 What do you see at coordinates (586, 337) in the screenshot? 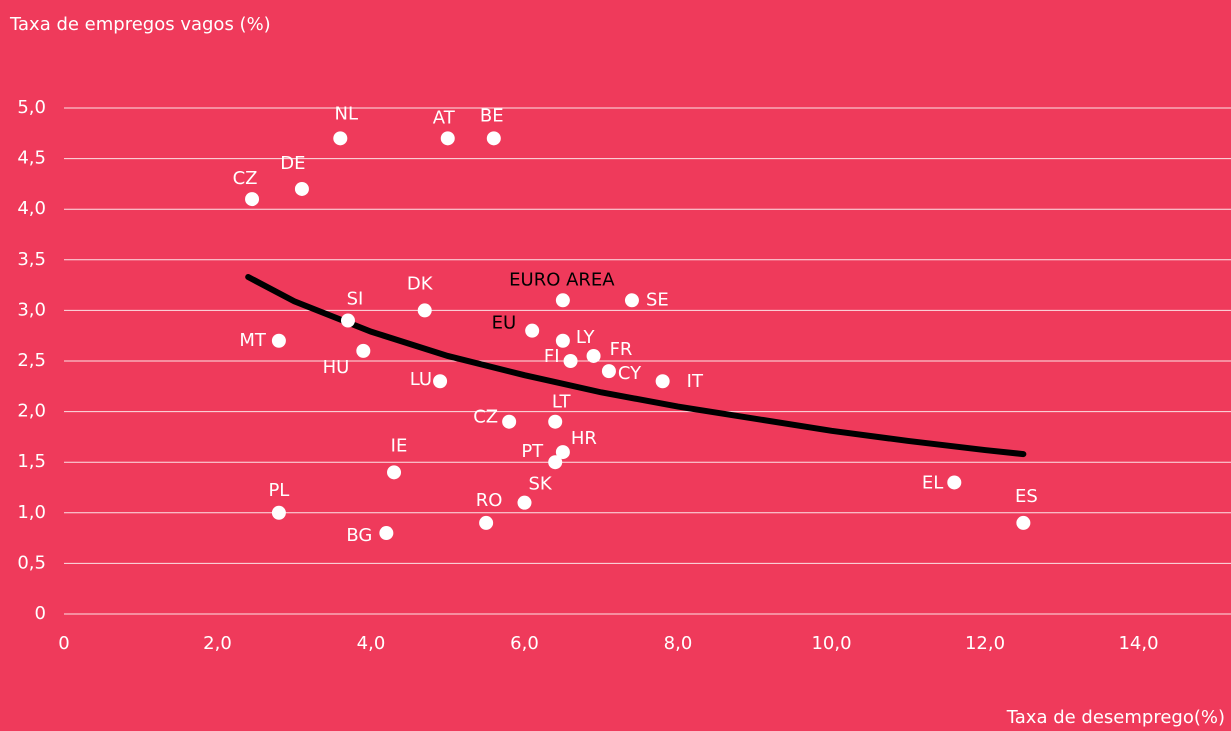
I see `point-label: LY` at bounding box center [586, 337].